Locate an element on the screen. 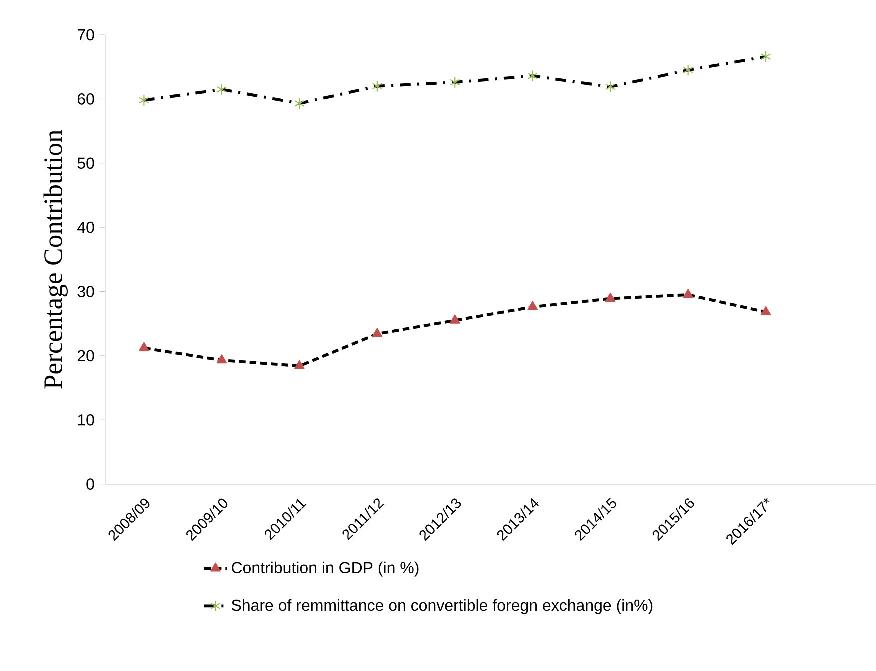 The width and height of the screenshot is (876, 671). y-tick-label: 70 is located at coordinates (86, 35).